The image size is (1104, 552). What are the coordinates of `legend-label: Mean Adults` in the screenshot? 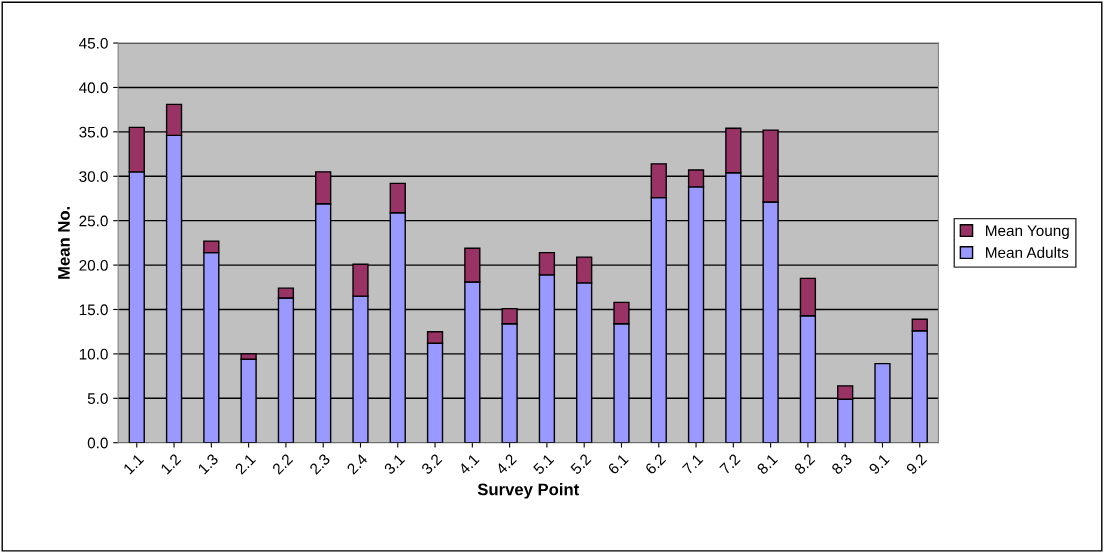 It's located at (1027, 252).